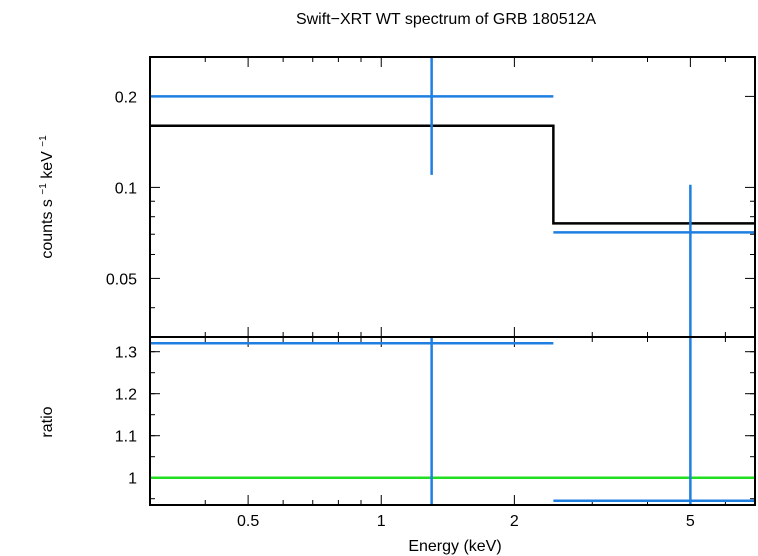 This screenshot has width=758, height=556. I want to click on y-axis-label-ratio: ratio, so click(47, 421).